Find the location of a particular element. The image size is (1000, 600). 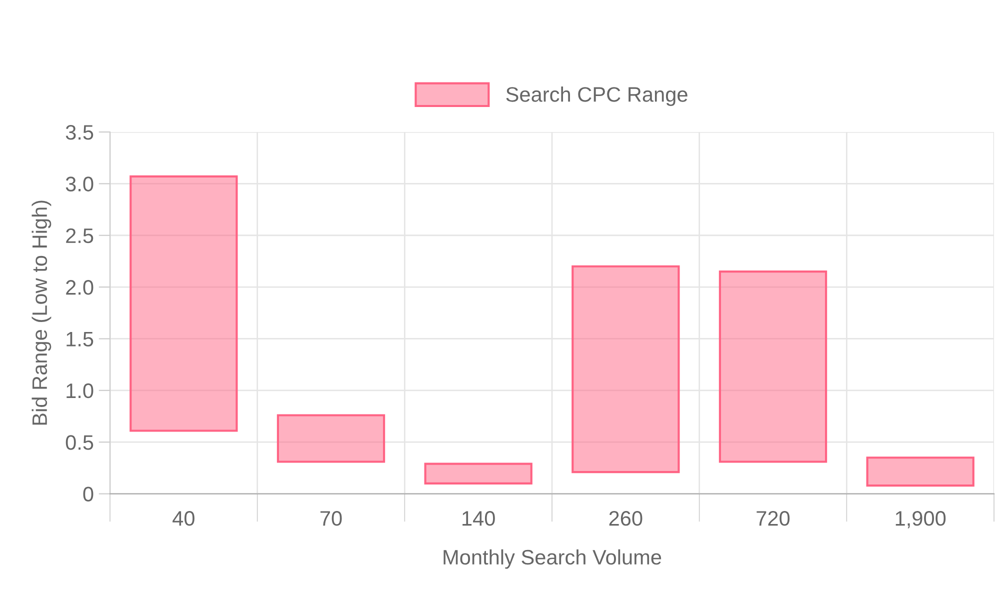

y-tick-label: 3.0 is located at coordinates (80, 184).